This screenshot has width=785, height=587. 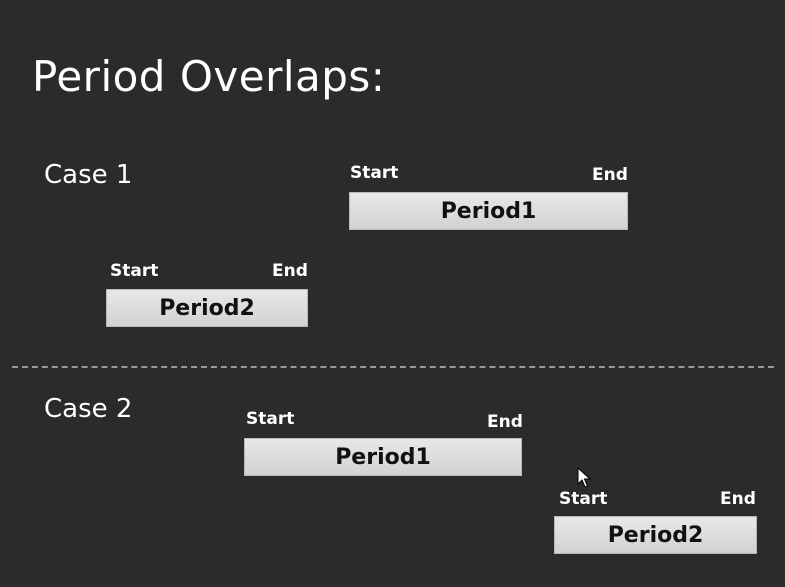 I want to click on case-2-period1-start-label: Start, so click(x=270, y=419).